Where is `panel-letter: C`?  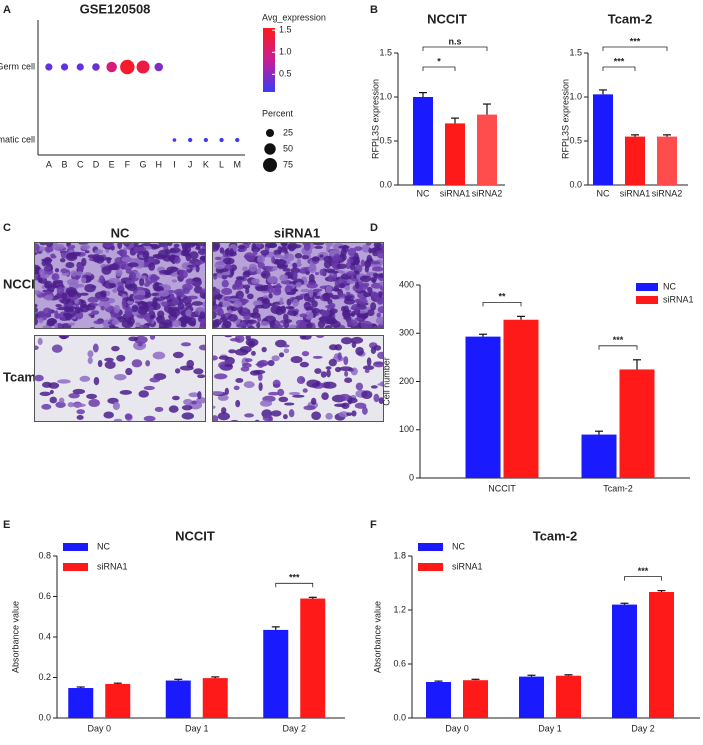 panel-letter: C is located at coordinates (7, 228).